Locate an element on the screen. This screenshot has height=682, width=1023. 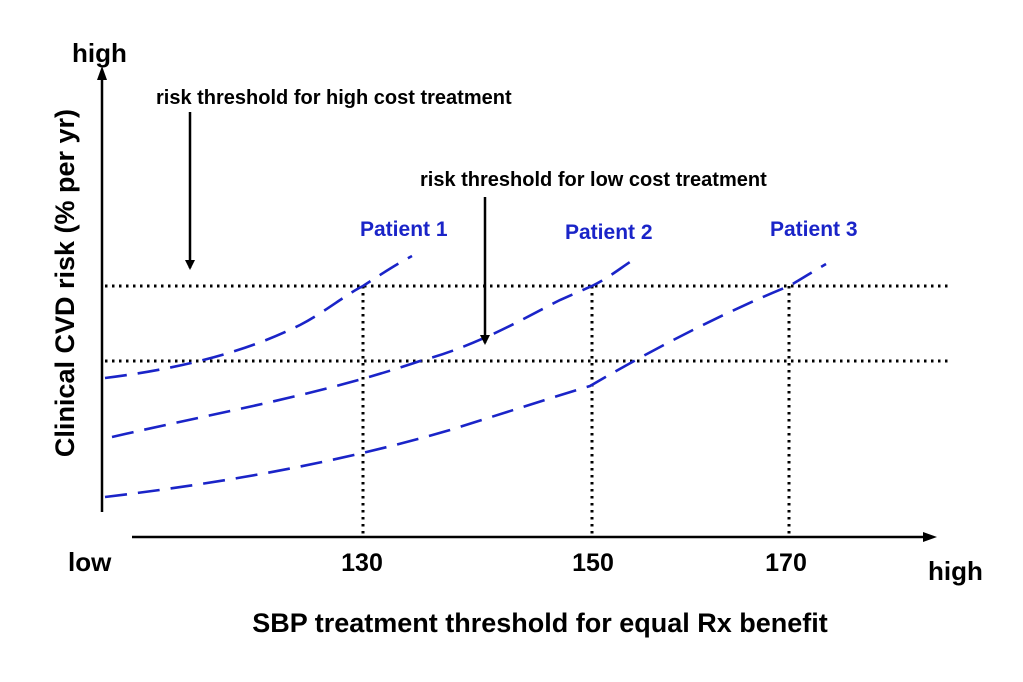
x-axis-arrowhead is located at coordinates (930, 537).